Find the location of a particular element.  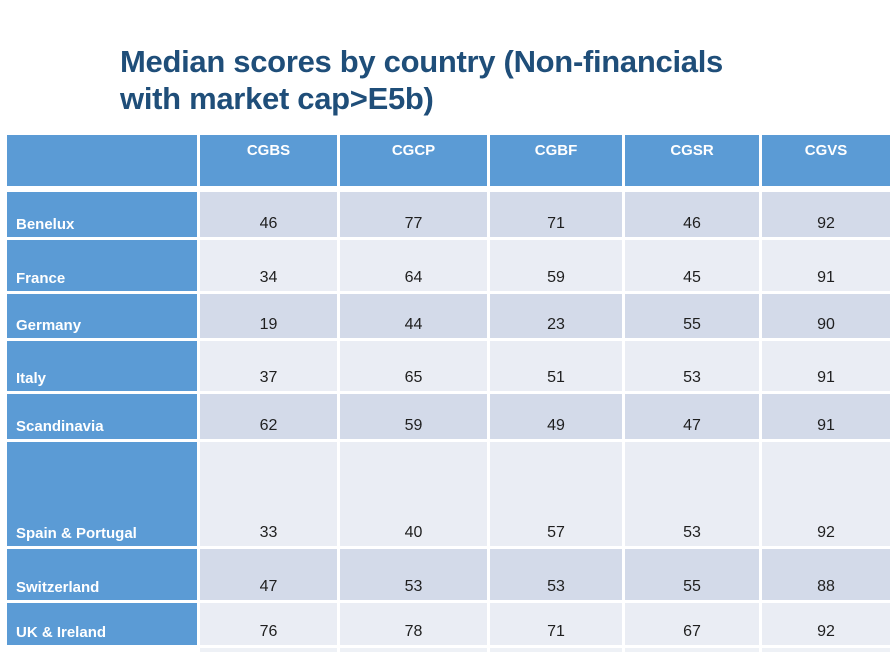

score-cell: 37 is located at coordinates (268, 366).